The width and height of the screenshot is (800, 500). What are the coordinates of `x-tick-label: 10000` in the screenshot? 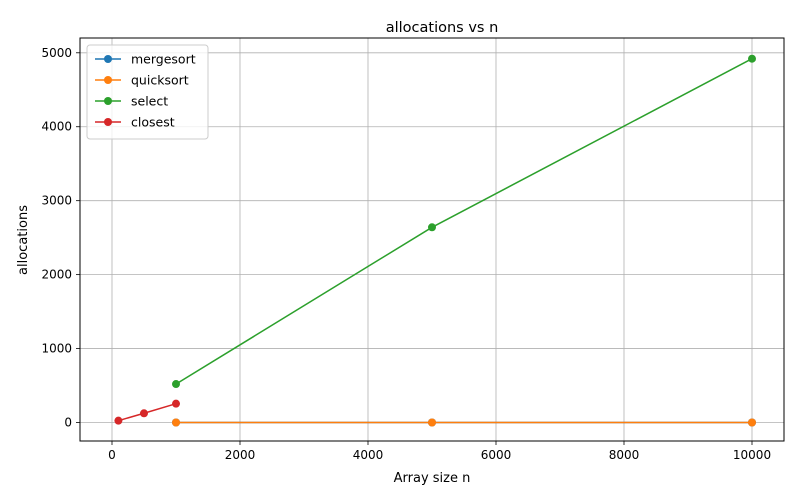 It's located at (752, 455).